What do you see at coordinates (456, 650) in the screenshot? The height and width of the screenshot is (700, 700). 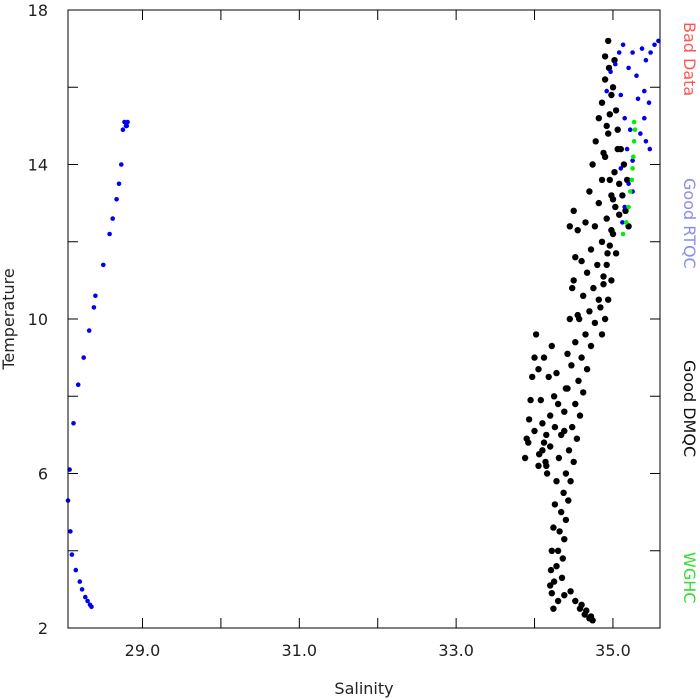 I see `x-tick-label: 33.0` at bounding box center [456, 650].